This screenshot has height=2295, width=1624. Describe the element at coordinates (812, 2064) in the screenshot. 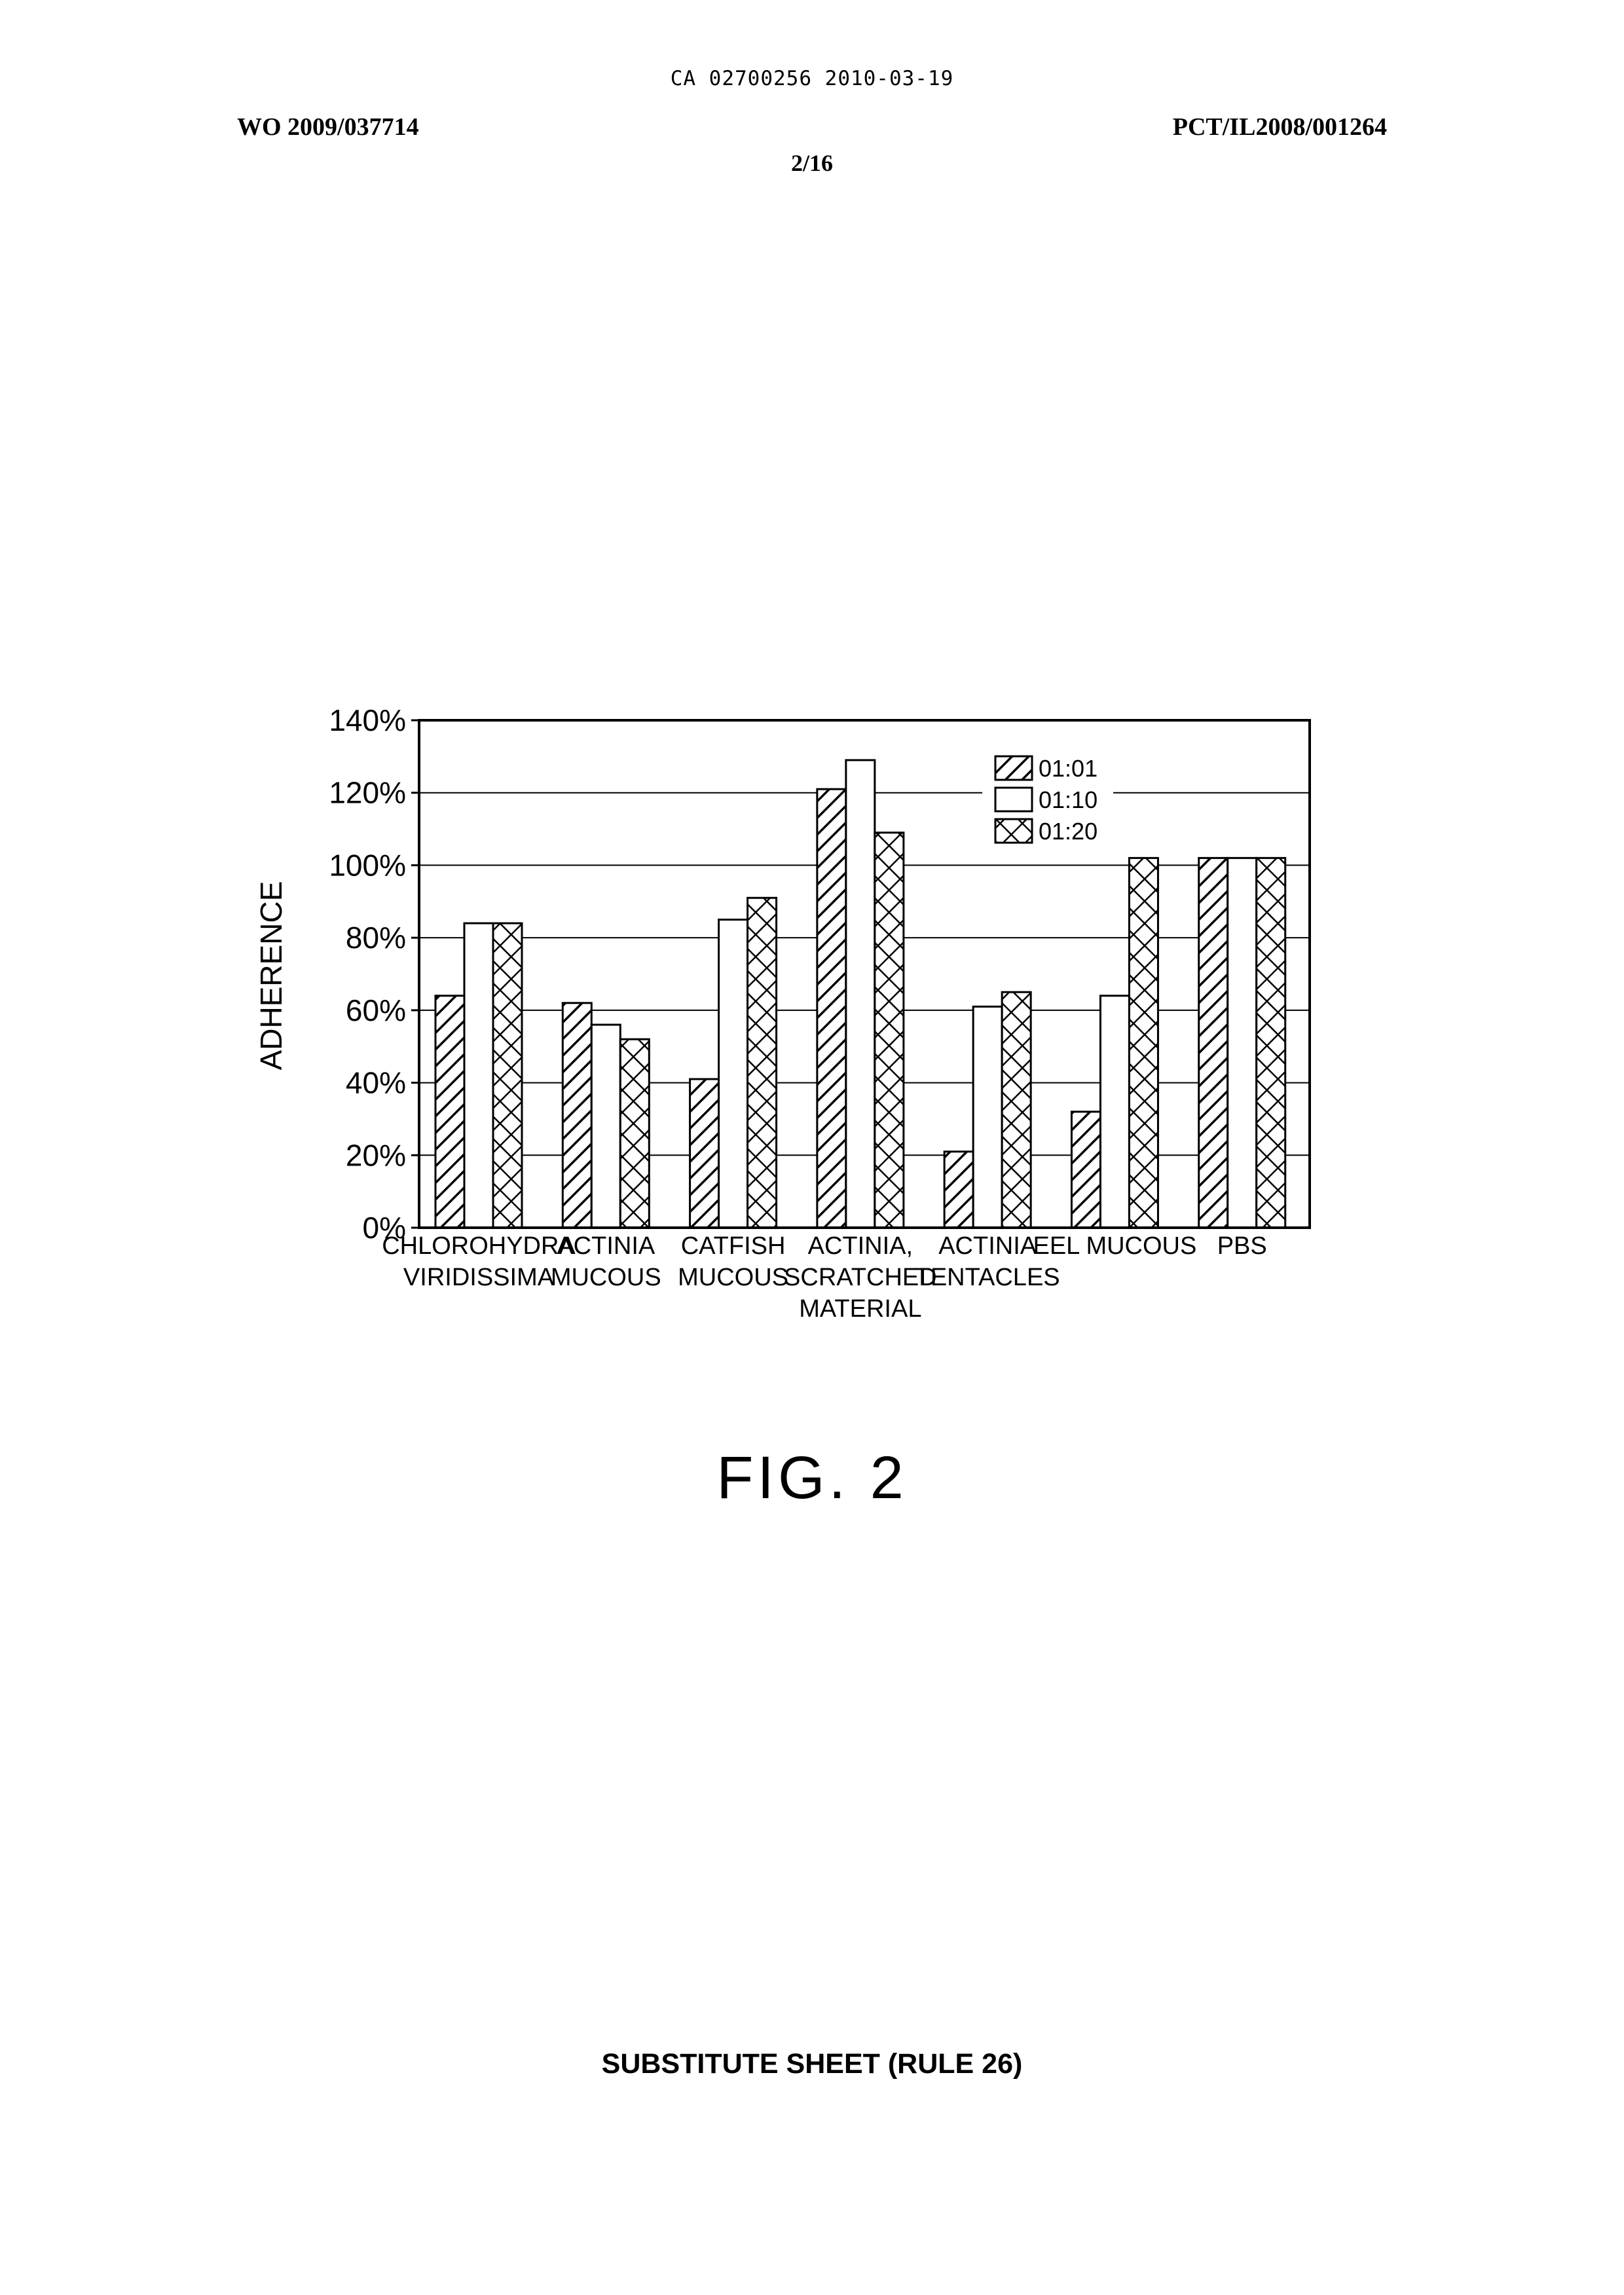

I see `footer-note: SUBSTITUTE SHEET (RULE 26)` at that location.